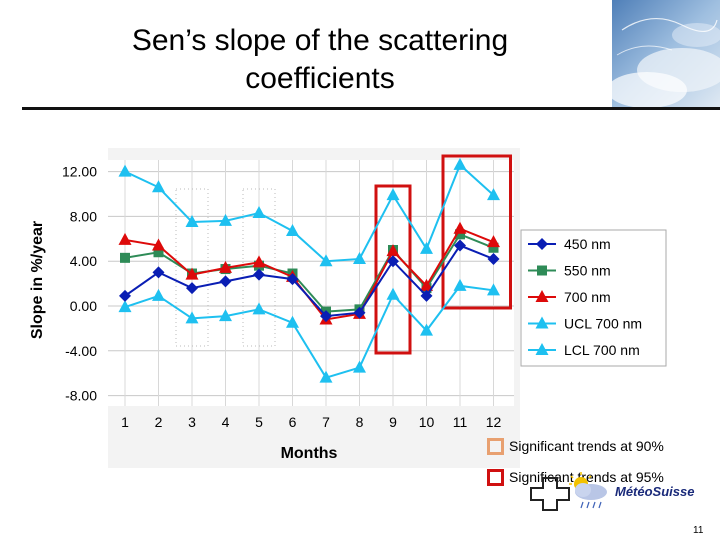 The image size is (720, 540). Describe the element at coordinates (83, 306) in the screenshot. I see `y-tick-label: 0.00` at that location.